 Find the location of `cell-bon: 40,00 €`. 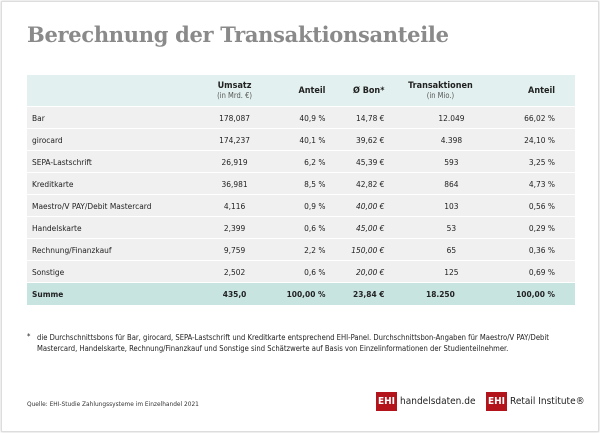

cell-bon: 40,00 € is located at coordinates (361, 205).